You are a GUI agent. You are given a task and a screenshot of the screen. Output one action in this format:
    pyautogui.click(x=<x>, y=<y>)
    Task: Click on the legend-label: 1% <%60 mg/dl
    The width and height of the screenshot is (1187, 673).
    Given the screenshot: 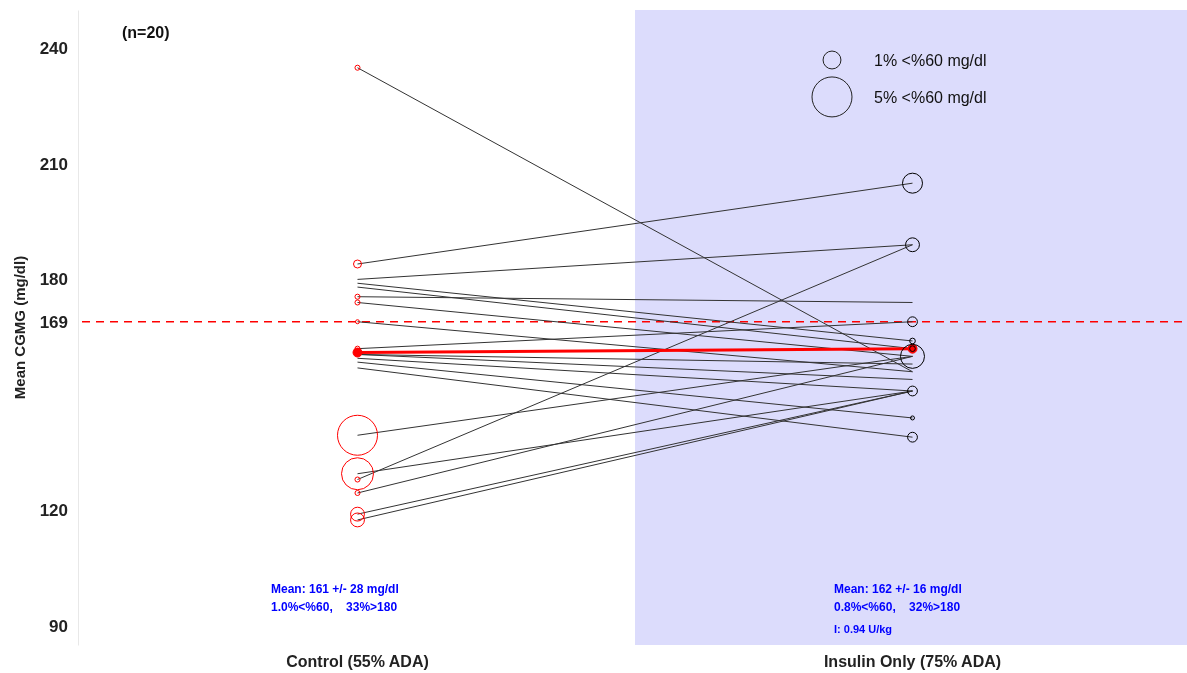 What is the action you would take?
    pyautogui.click(x=930, y=60)
    